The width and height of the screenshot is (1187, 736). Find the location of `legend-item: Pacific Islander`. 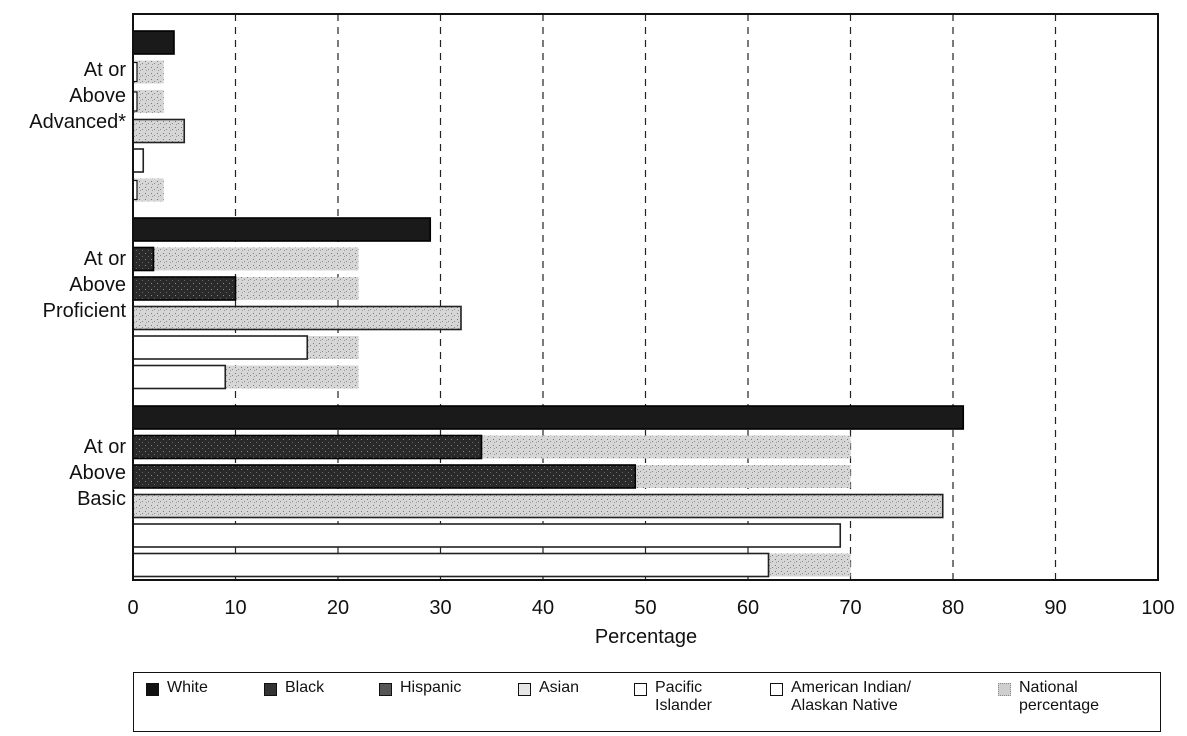

legend-item: Pacific Islander is located at coordinates (673, 697).